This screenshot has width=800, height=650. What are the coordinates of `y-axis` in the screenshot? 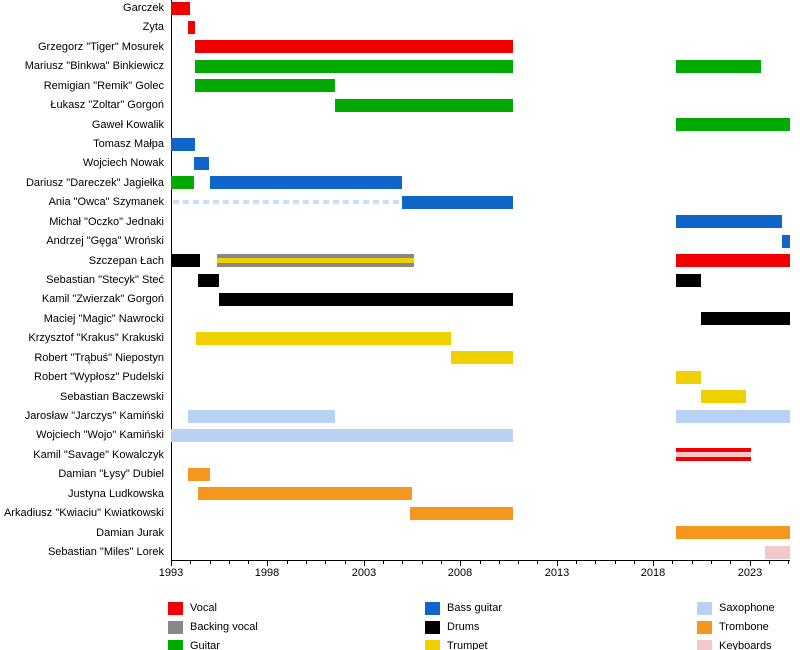 It's located at (171, 280).